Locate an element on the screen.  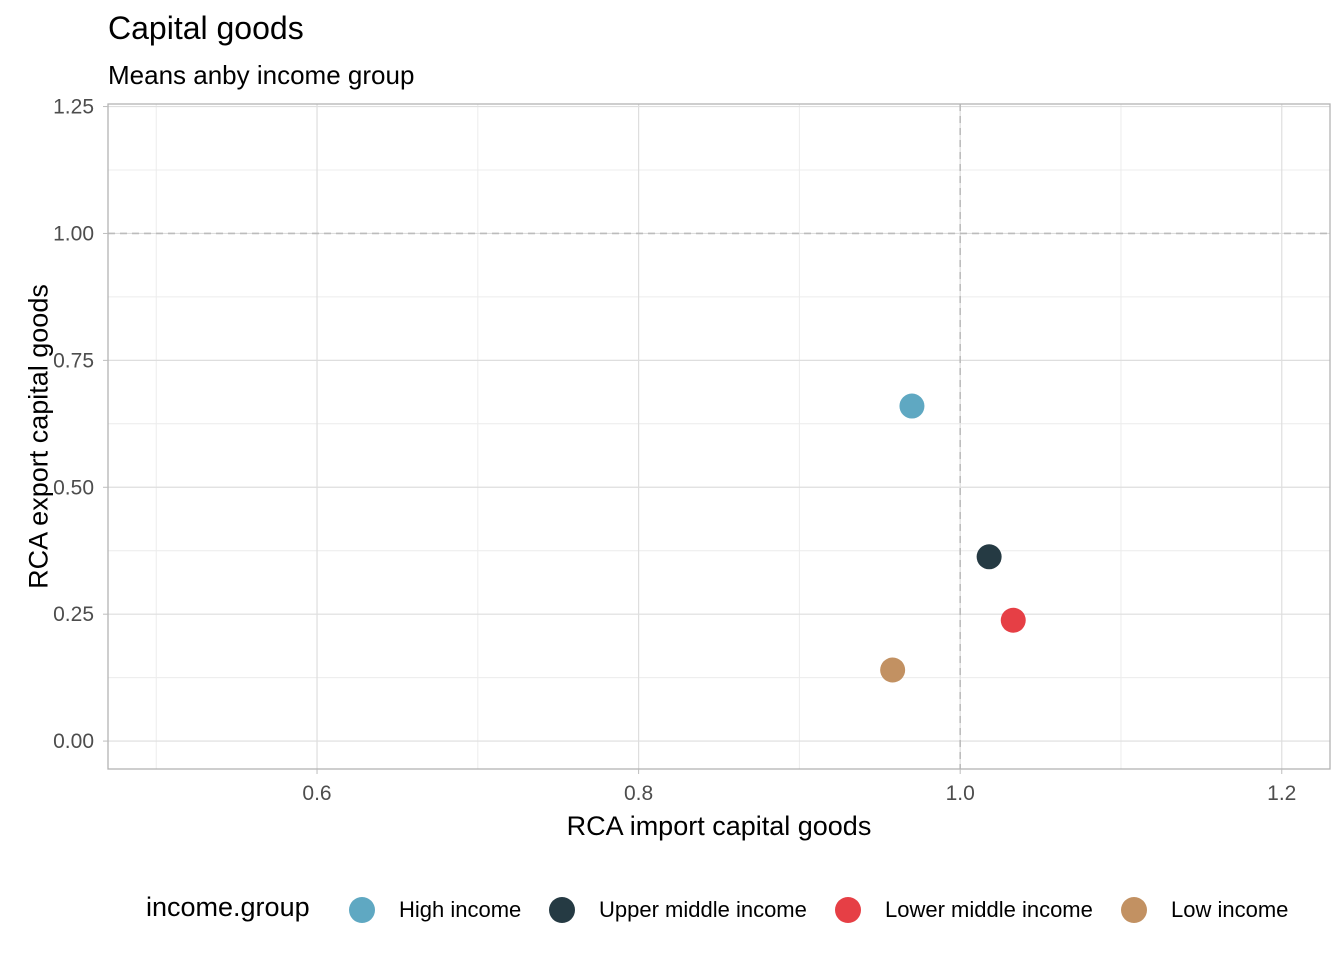
legend-item-upper-middle-income: Upper middle income is located at coordinates (678, 910).